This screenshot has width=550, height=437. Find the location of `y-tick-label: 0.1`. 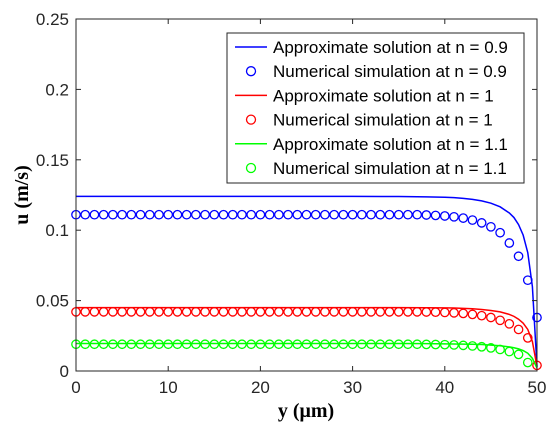

y-tick-label: 0.1 is located at coordinates (57, 230).